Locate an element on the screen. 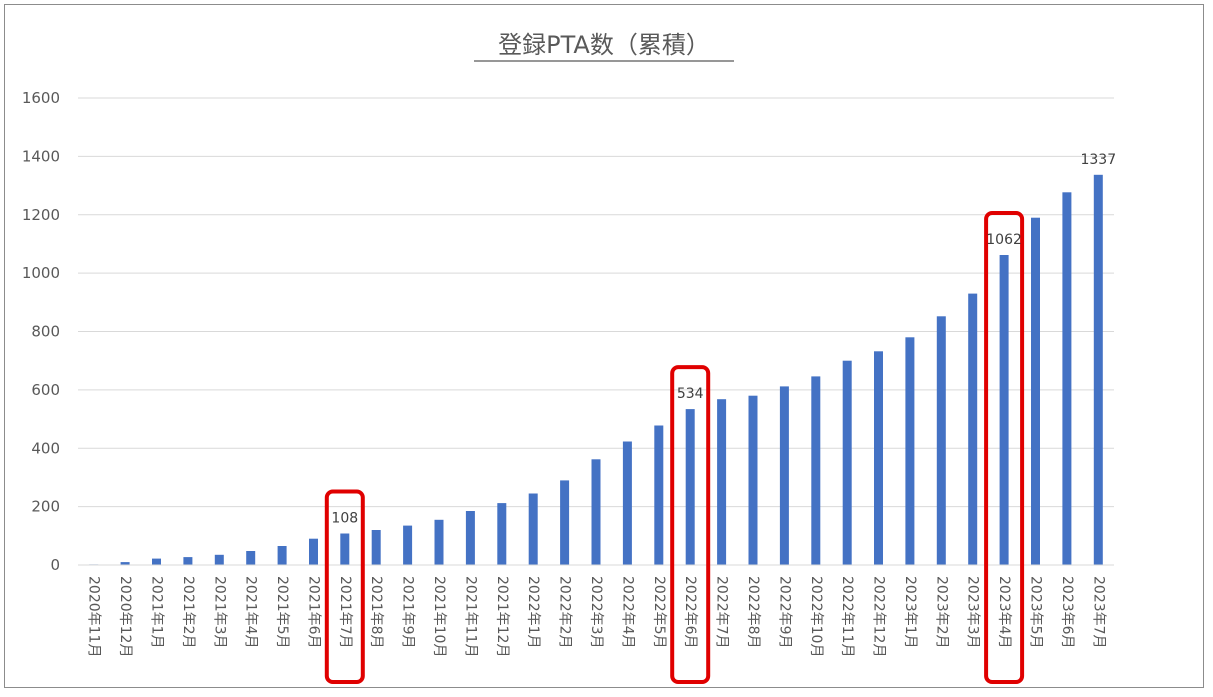 Image resolution: width=1213 pixels, height=697 pixels. x-tick-label: 2021年12月 is located at coordinates (502, 616).